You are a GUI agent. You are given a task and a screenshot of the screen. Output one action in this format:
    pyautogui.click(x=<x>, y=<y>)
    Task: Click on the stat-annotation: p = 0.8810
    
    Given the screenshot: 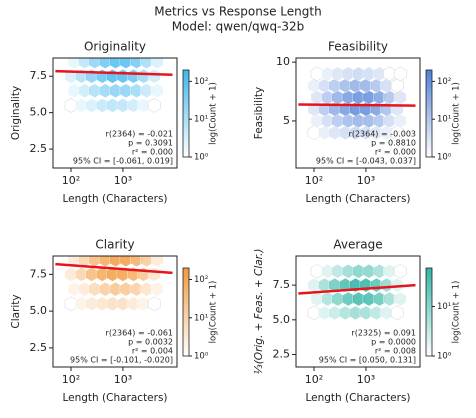 What is the action you would take?
    pyautogui.click(x=393, y=143)
    